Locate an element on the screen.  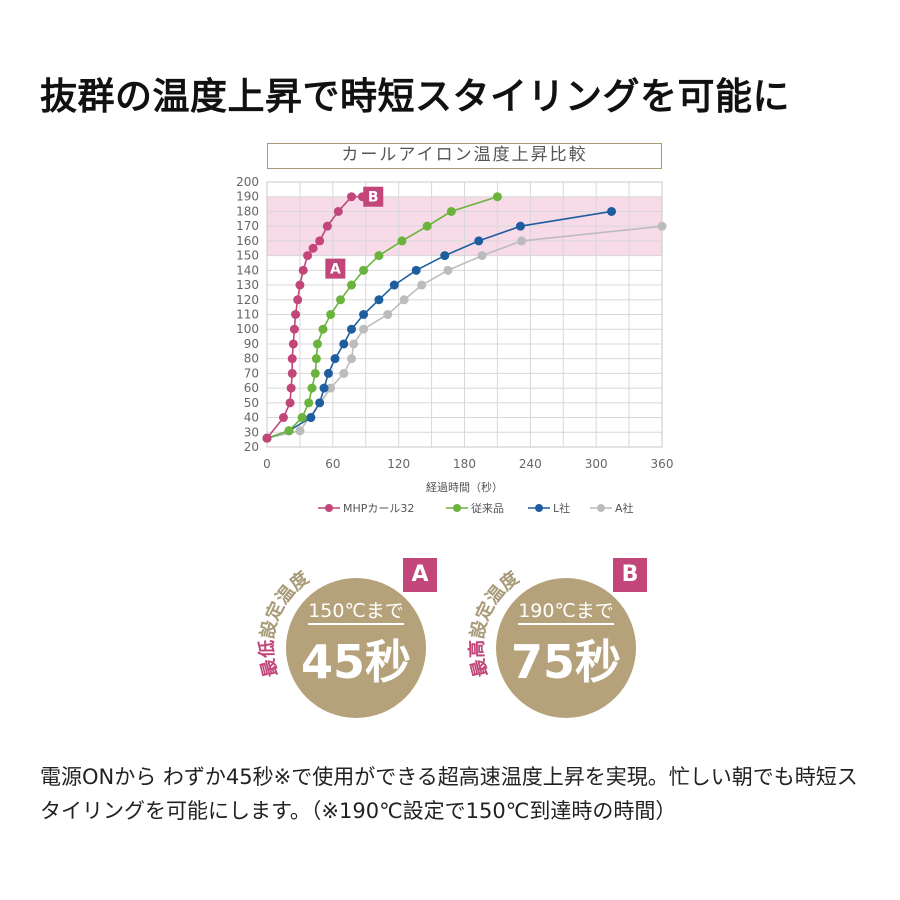
y-tick-label: 90 is located at coordinates (251, 344).